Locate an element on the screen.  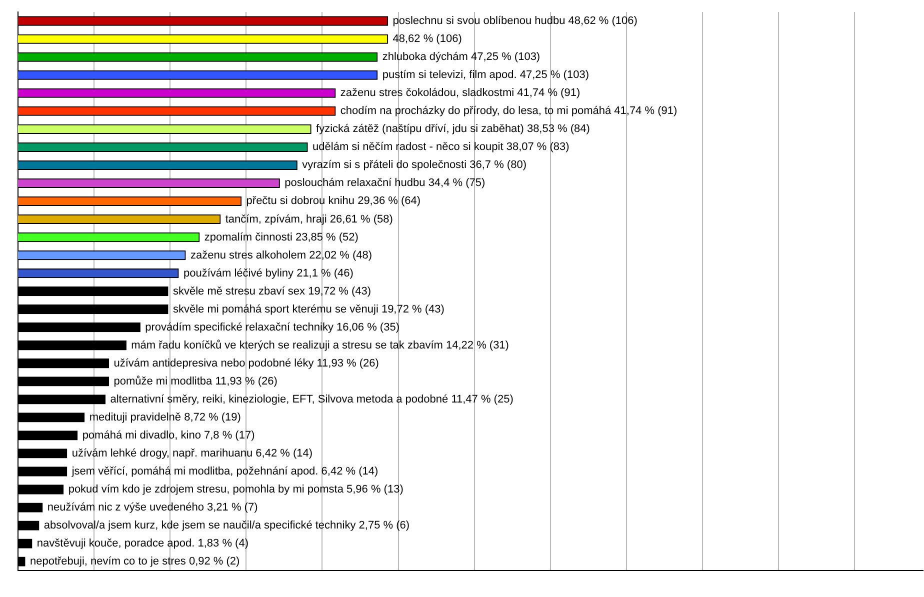
data-label: medituji pravidelně 8,72 % (19) is located at coordinates (165, 417).